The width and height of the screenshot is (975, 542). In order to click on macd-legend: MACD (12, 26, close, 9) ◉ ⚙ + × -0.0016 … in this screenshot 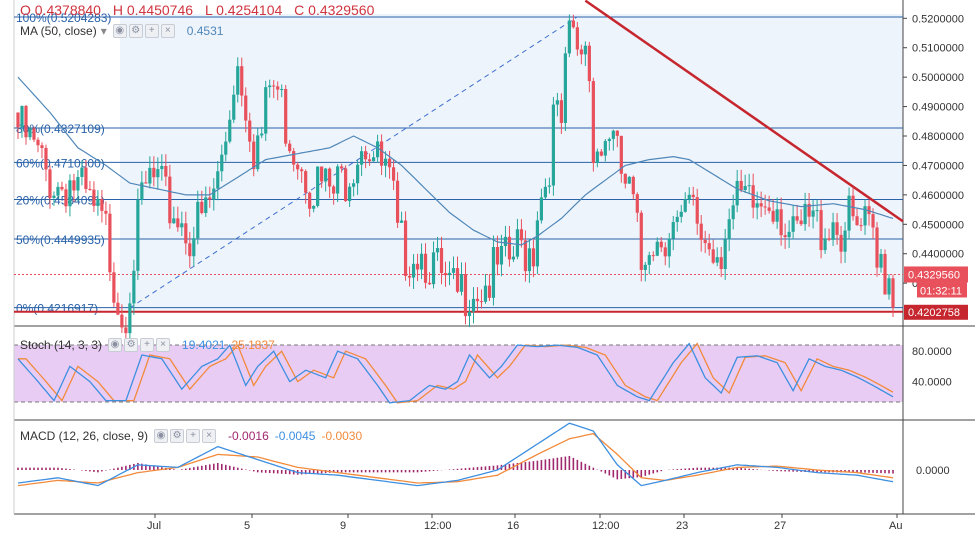, I will do `click(191, 436)`.